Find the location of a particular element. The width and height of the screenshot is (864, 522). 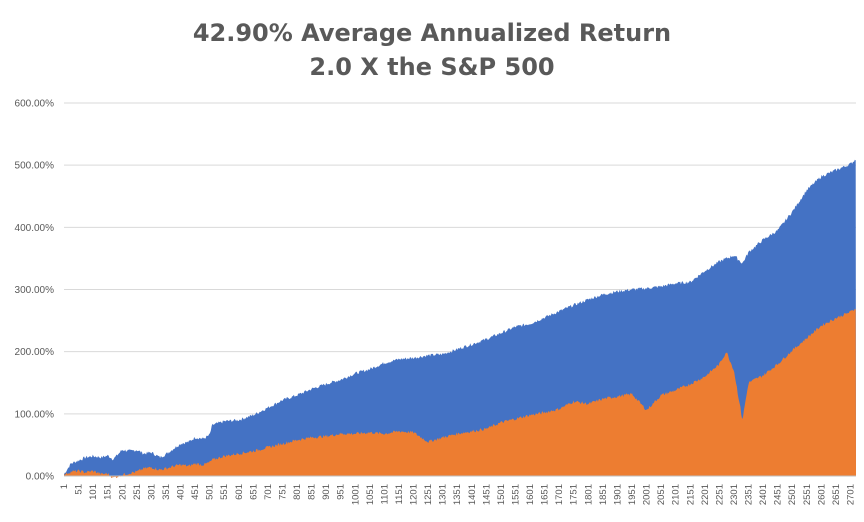

x-tick-label-11: 551 is located at coordinates (224, 492).